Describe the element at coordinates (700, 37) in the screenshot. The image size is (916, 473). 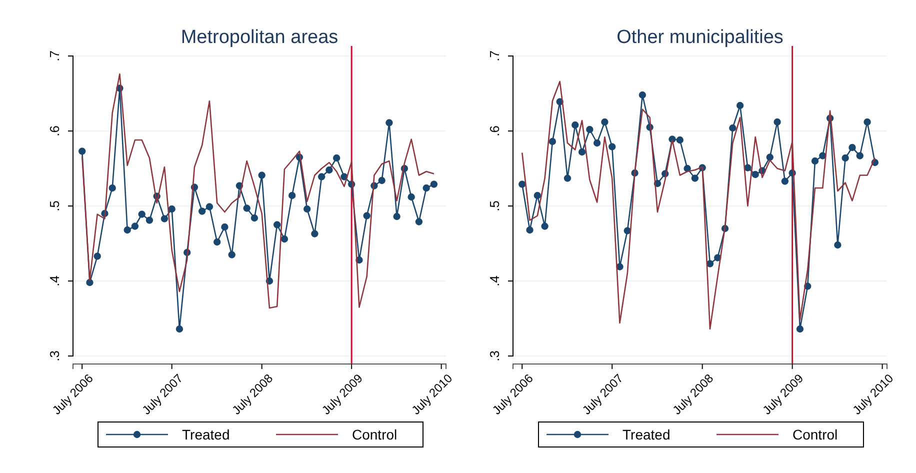
I see `chart-title: Other municipalities` at that location.